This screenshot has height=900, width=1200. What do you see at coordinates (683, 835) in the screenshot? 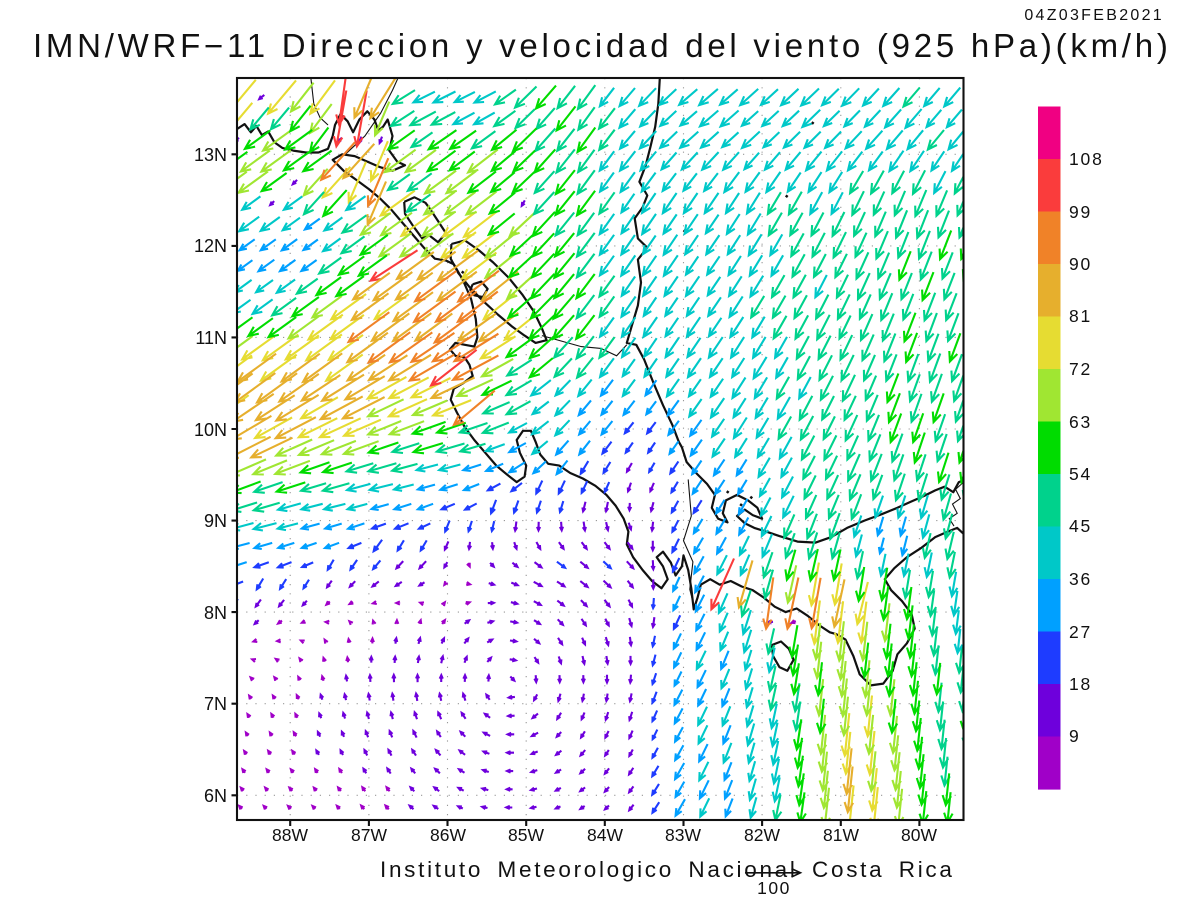
I see `svg-text: 83W` at bounding box center [683, 835].